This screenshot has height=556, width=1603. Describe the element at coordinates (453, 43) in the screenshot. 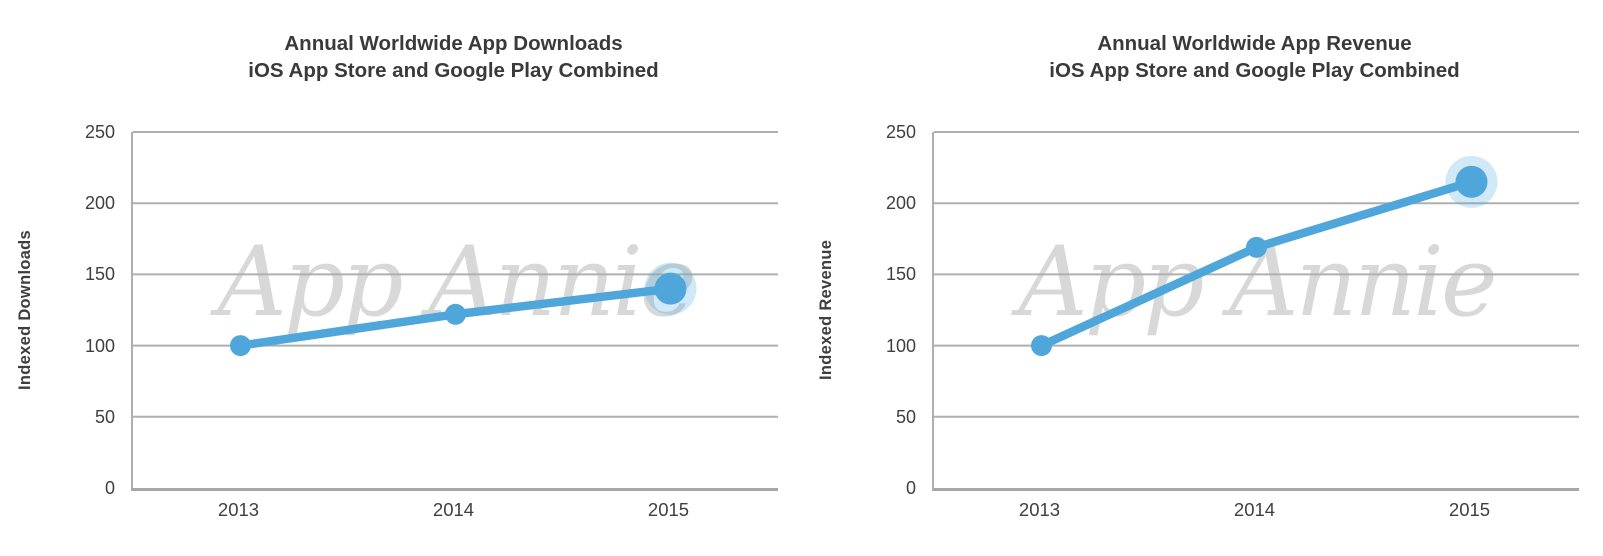

I see `chart-title-line1: Annual Worldwide App Downloads` at that location.